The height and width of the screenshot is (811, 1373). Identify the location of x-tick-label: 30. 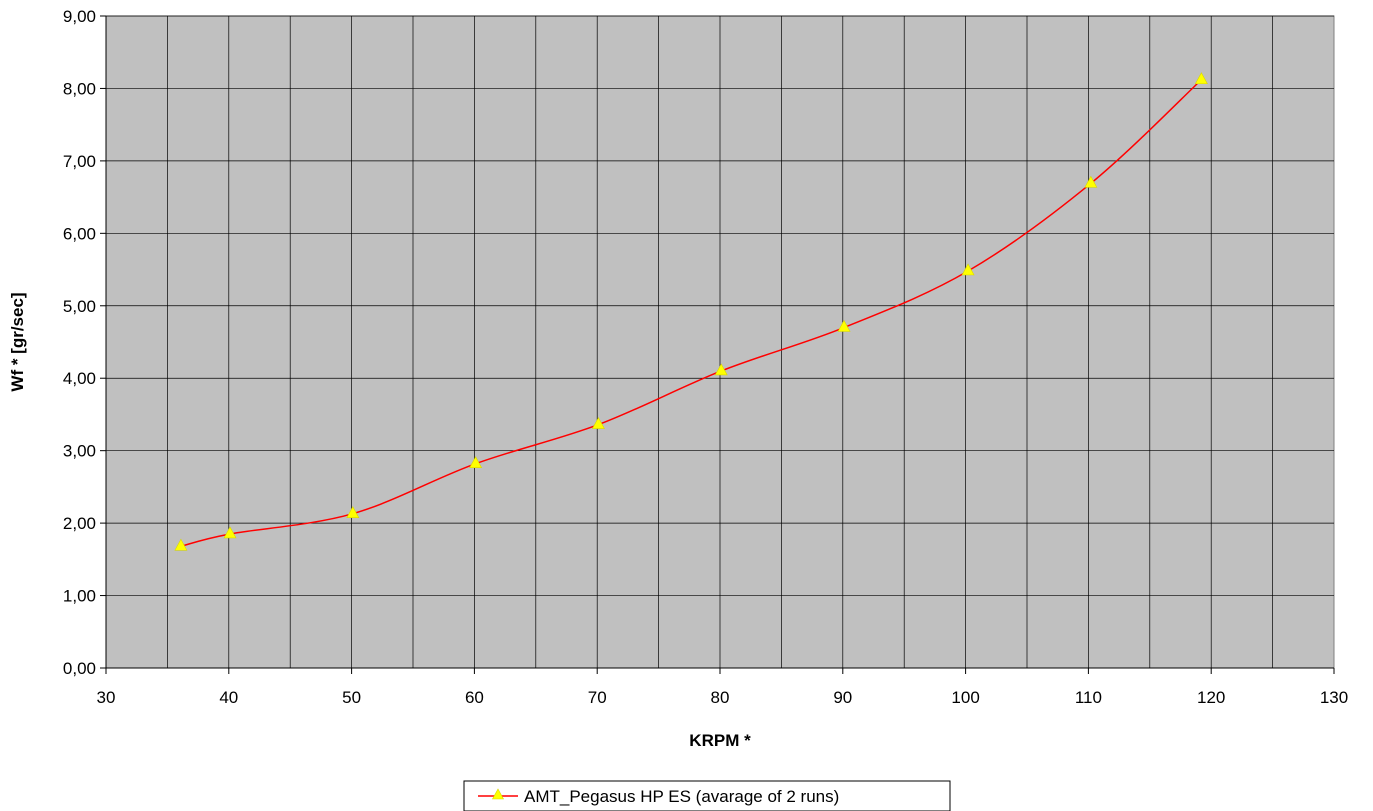
(106, 697).